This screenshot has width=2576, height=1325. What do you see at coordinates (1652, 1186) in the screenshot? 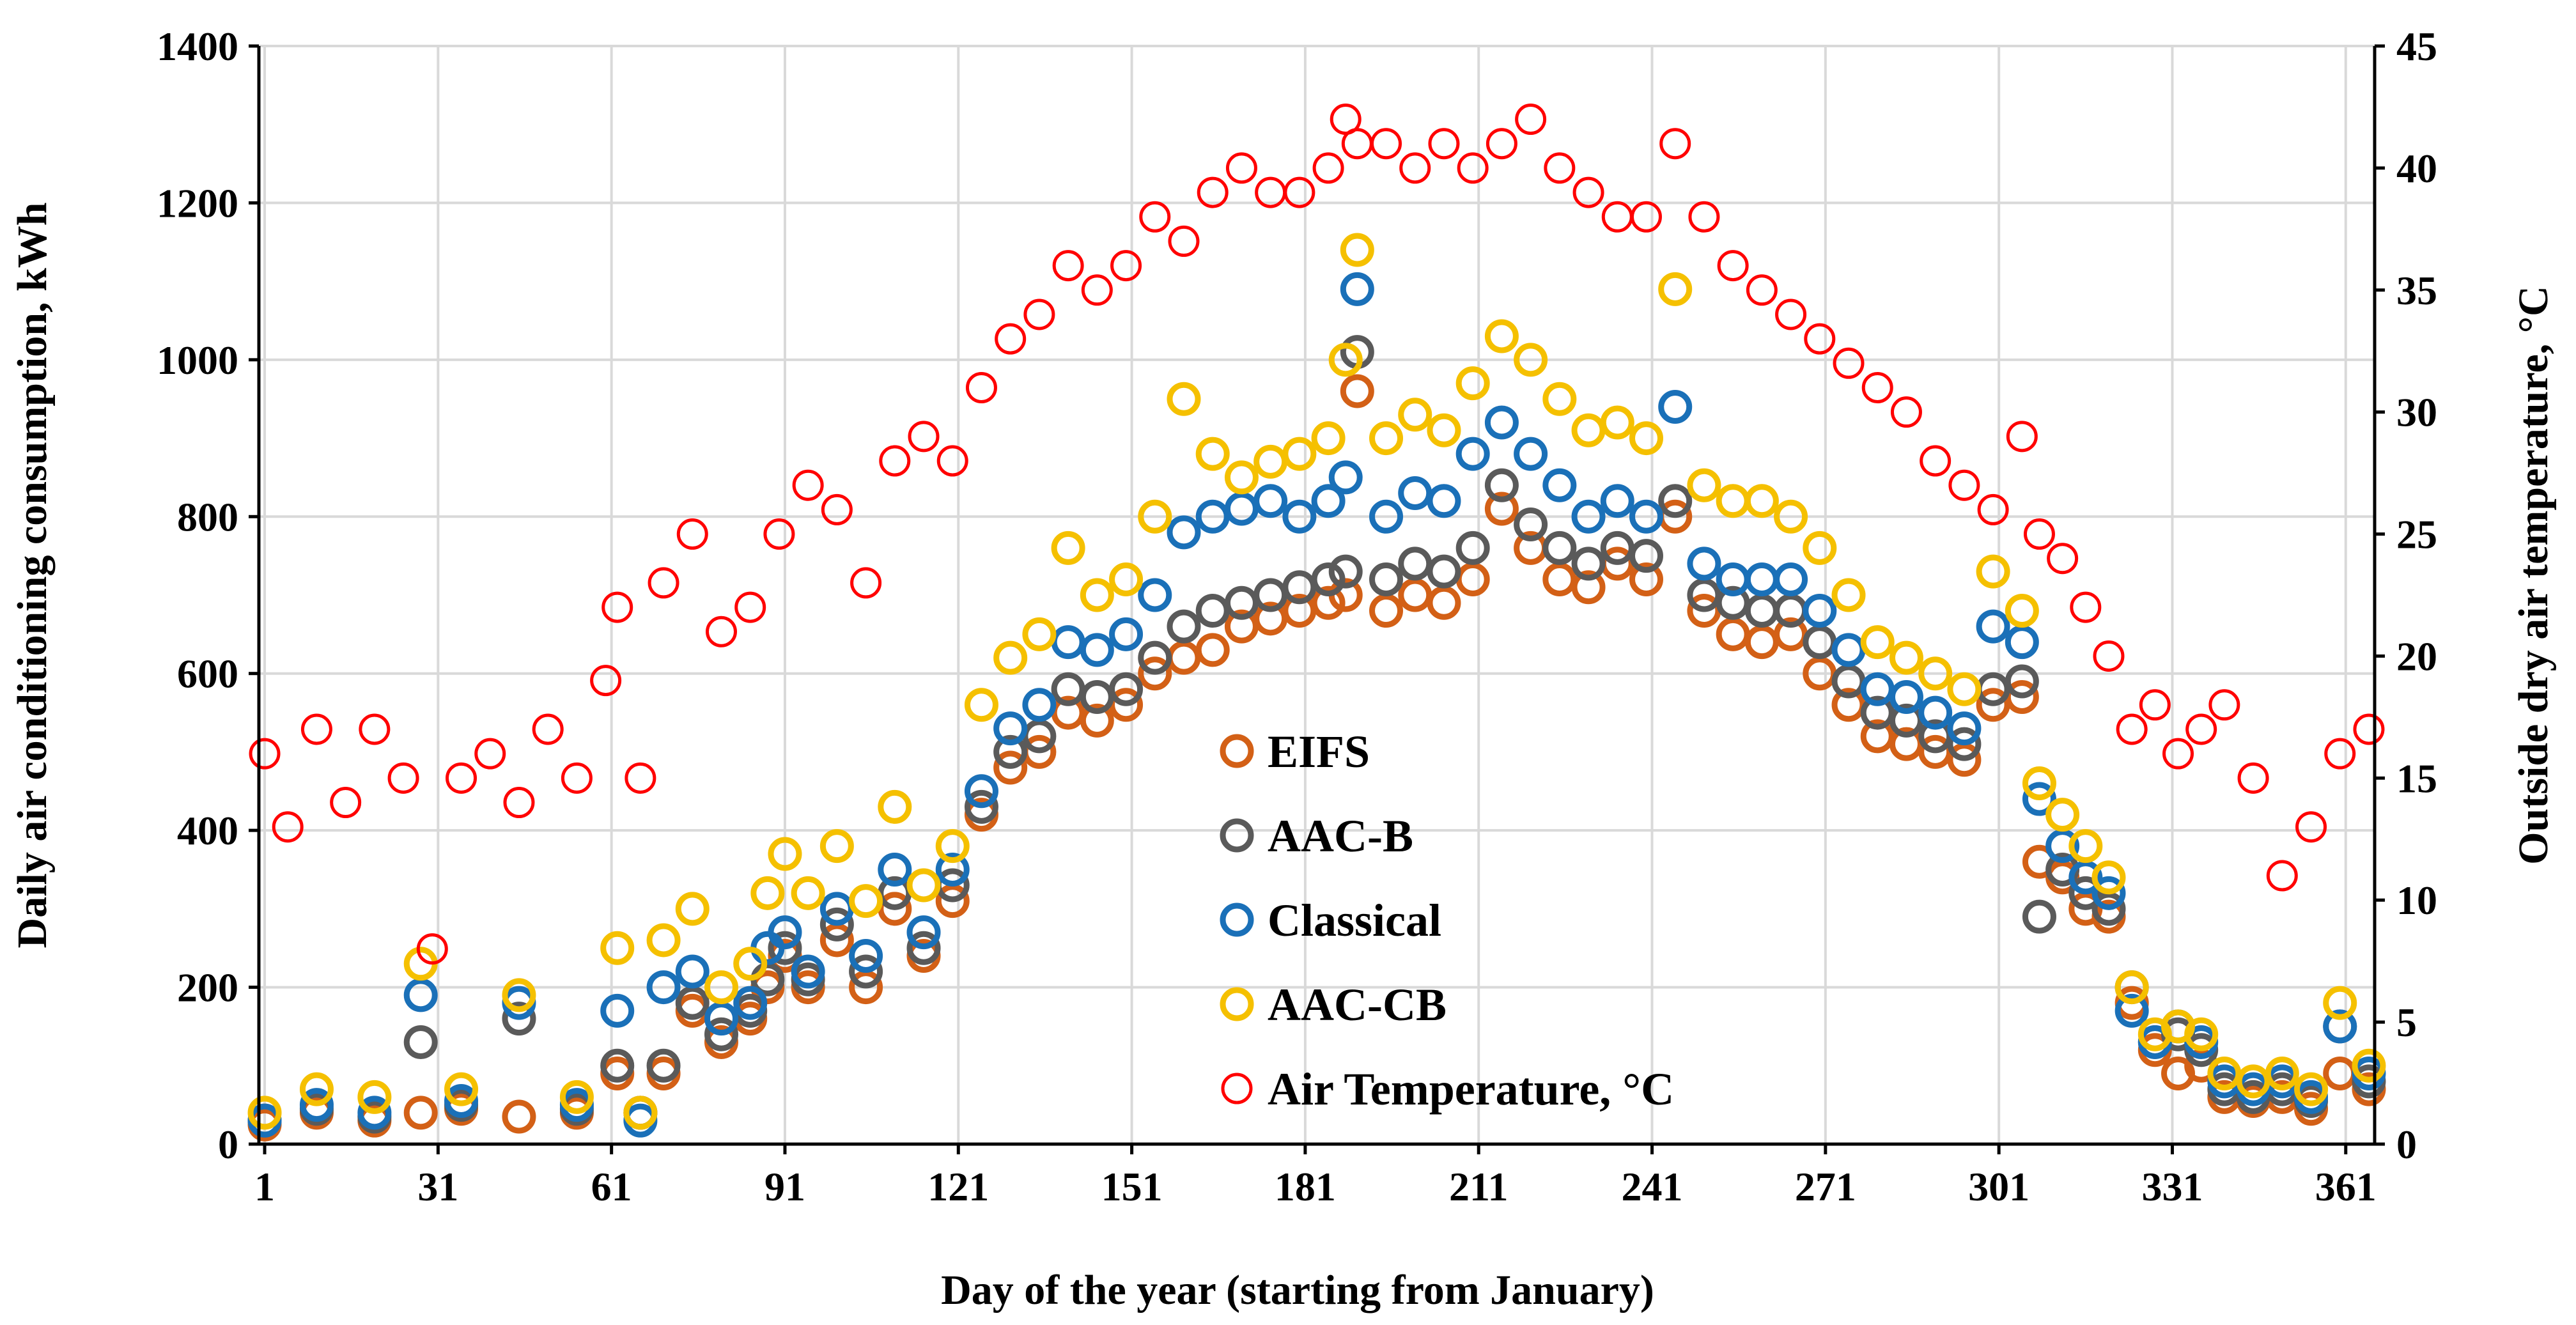
I see `x-tick-label: 241` at bounding box center [1652, 1186].